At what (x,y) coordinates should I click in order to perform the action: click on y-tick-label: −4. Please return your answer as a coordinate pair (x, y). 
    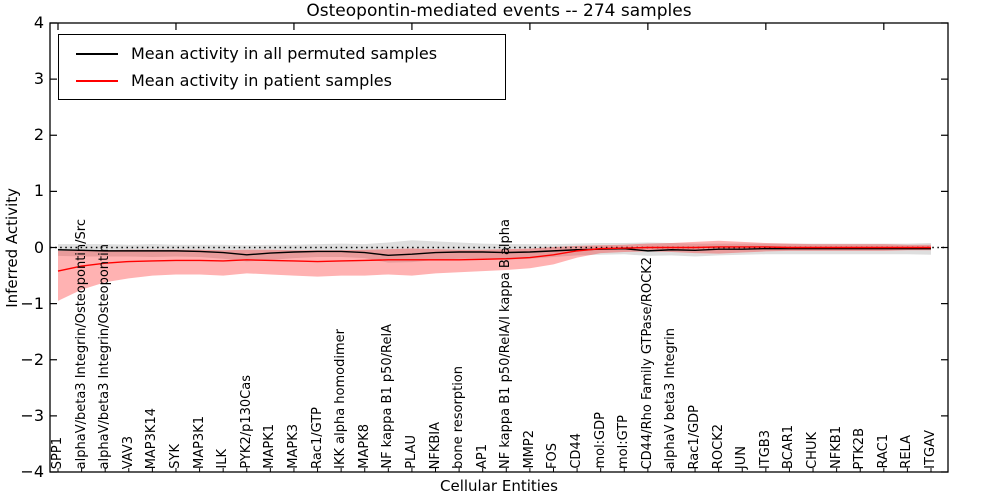
    Looking at the image, I should click on (32, 471).